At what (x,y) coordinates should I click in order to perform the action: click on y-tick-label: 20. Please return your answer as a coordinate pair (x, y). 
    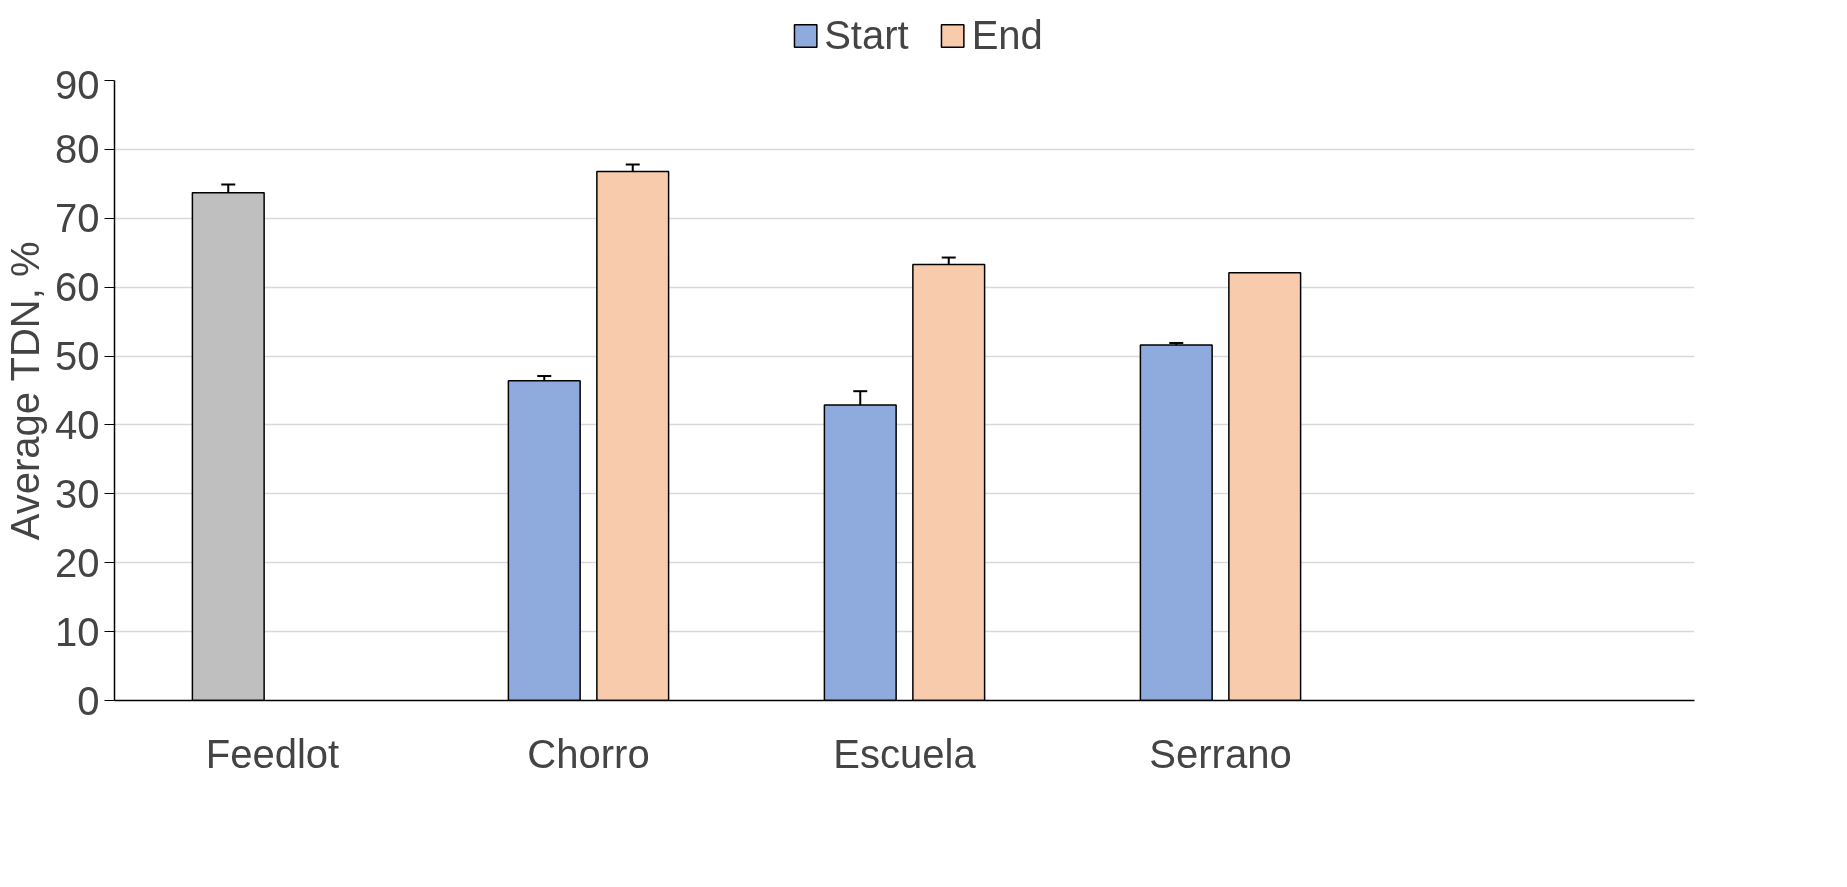
    Looking at the image, I should click on (77, 562).